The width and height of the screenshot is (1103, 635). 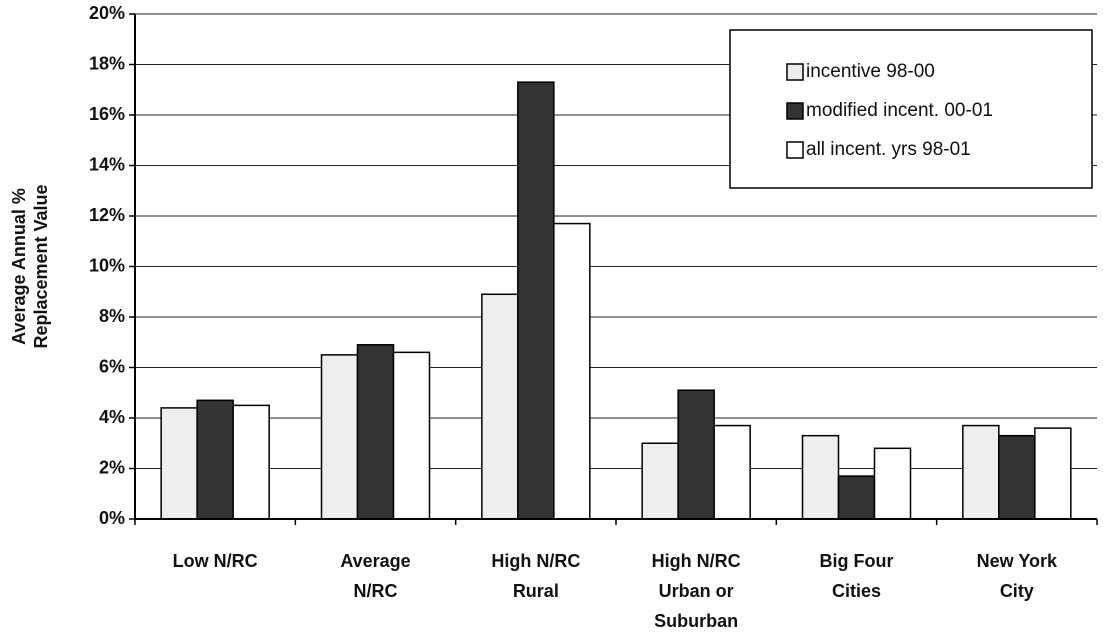 What do you see at coordinates (112, 366) in the screenshot?
I see `y-tick-label: 6%` at bounding box center [112, 366].